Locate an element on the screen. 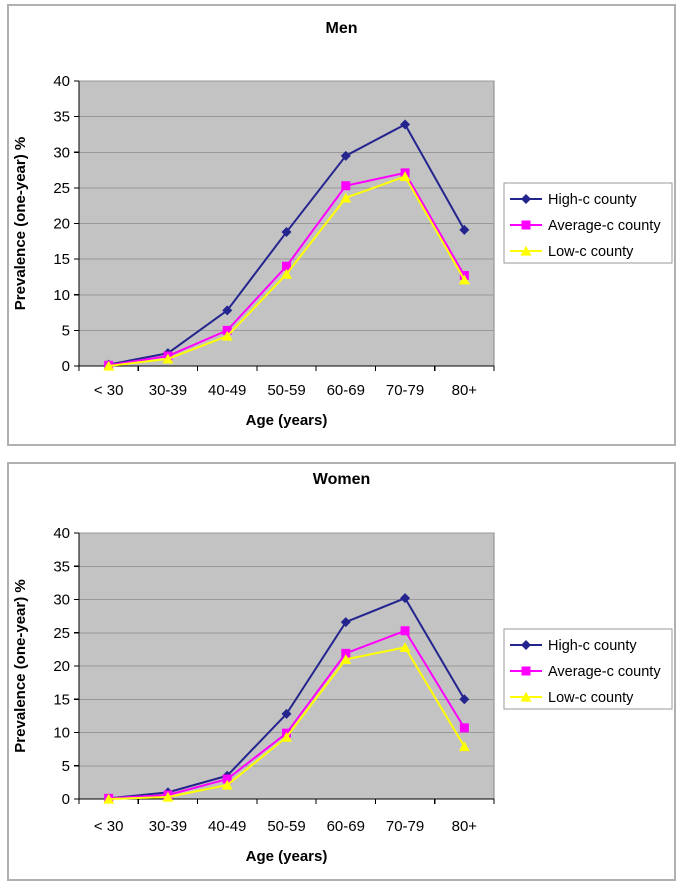 The width and height of the screenshot is (685, 891). men-chart-title: Men is located at coordinates (341, 28).